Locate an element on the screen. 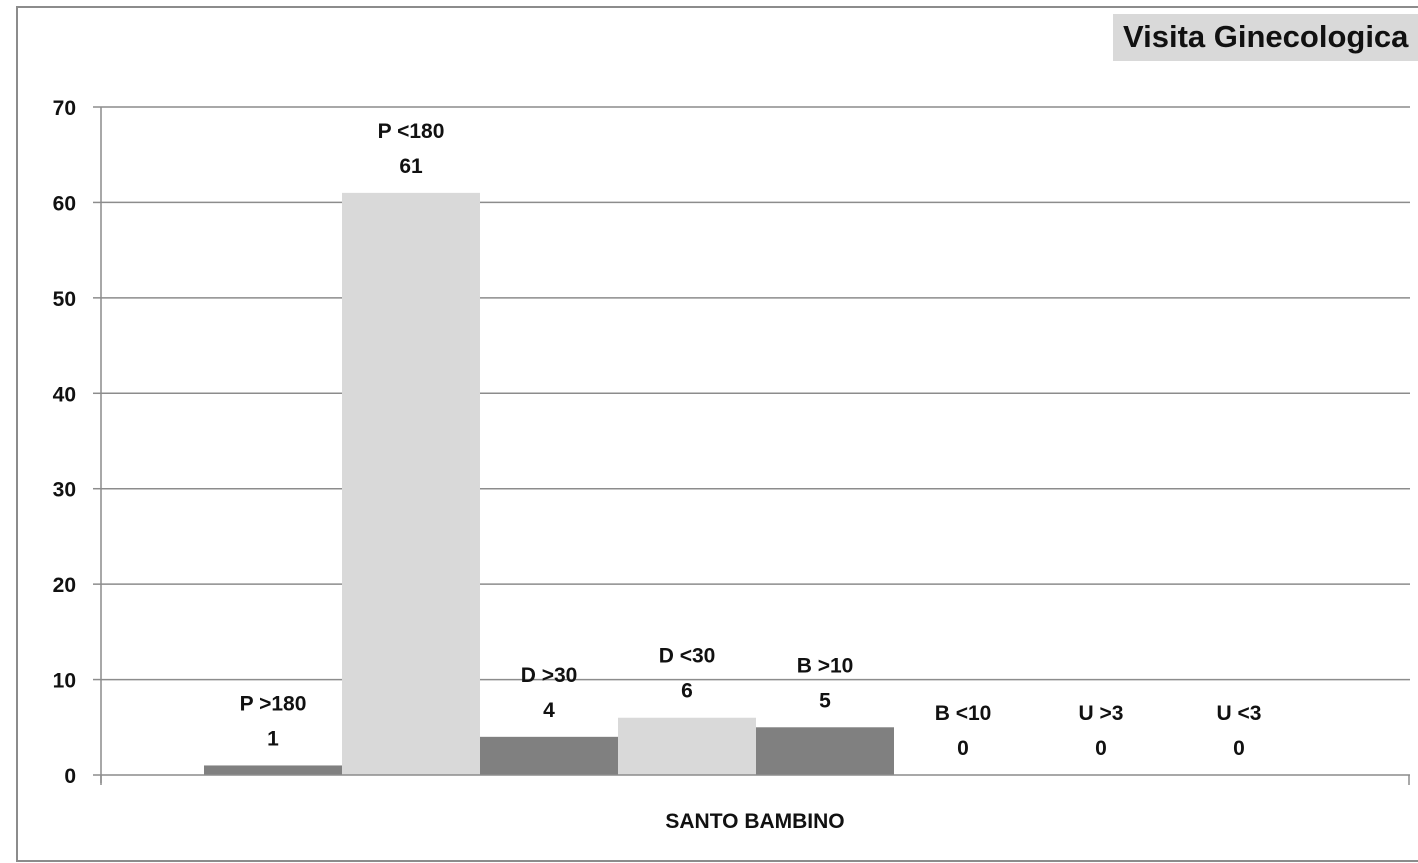 The image size is (1418, 863). y-tick-label: 50 is located at coordinates (64, 299).